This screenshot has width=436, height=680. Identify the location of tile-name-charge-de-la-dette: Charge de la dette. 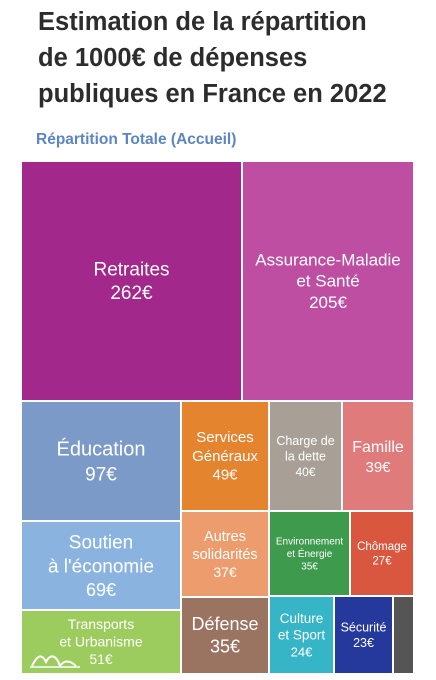
(305, 449).